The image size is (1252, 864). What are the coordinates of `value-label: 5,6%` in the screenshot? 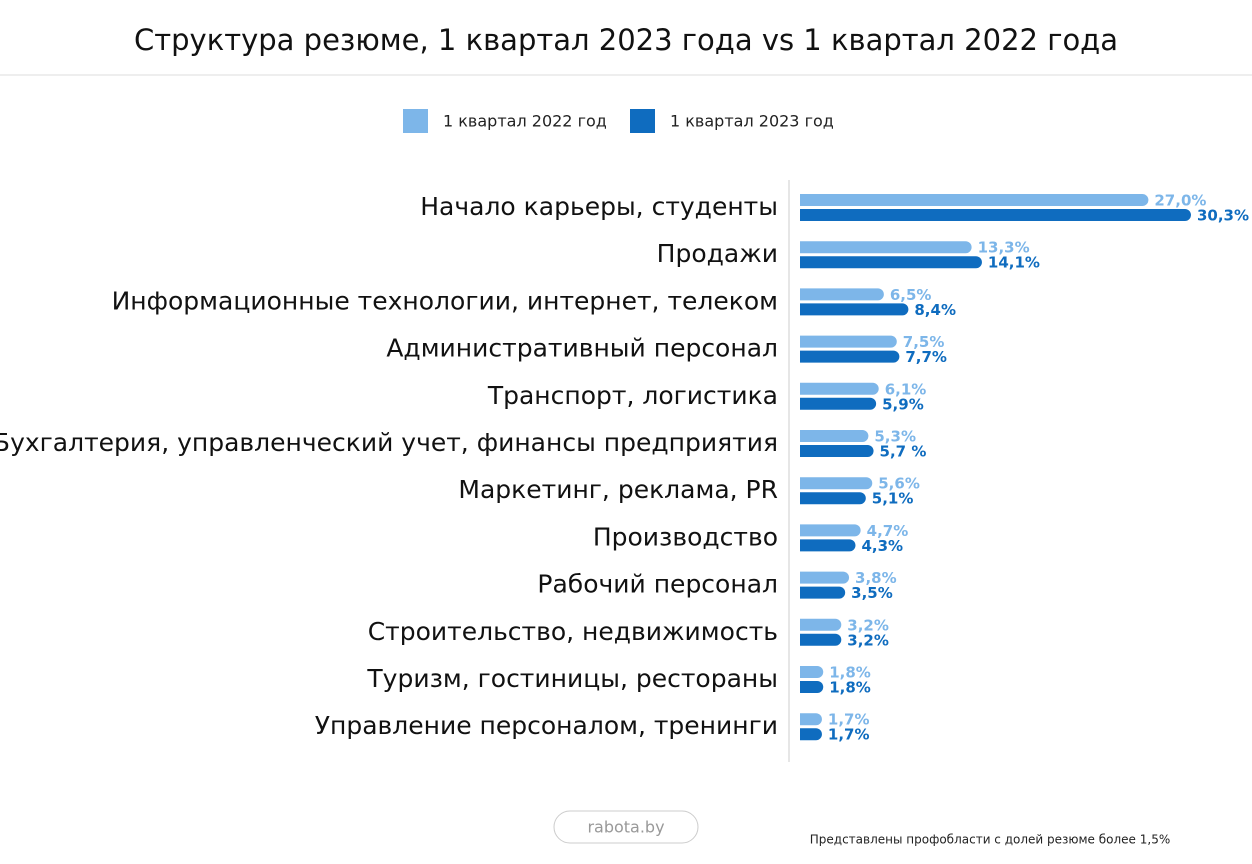 It's located at (899, 484).